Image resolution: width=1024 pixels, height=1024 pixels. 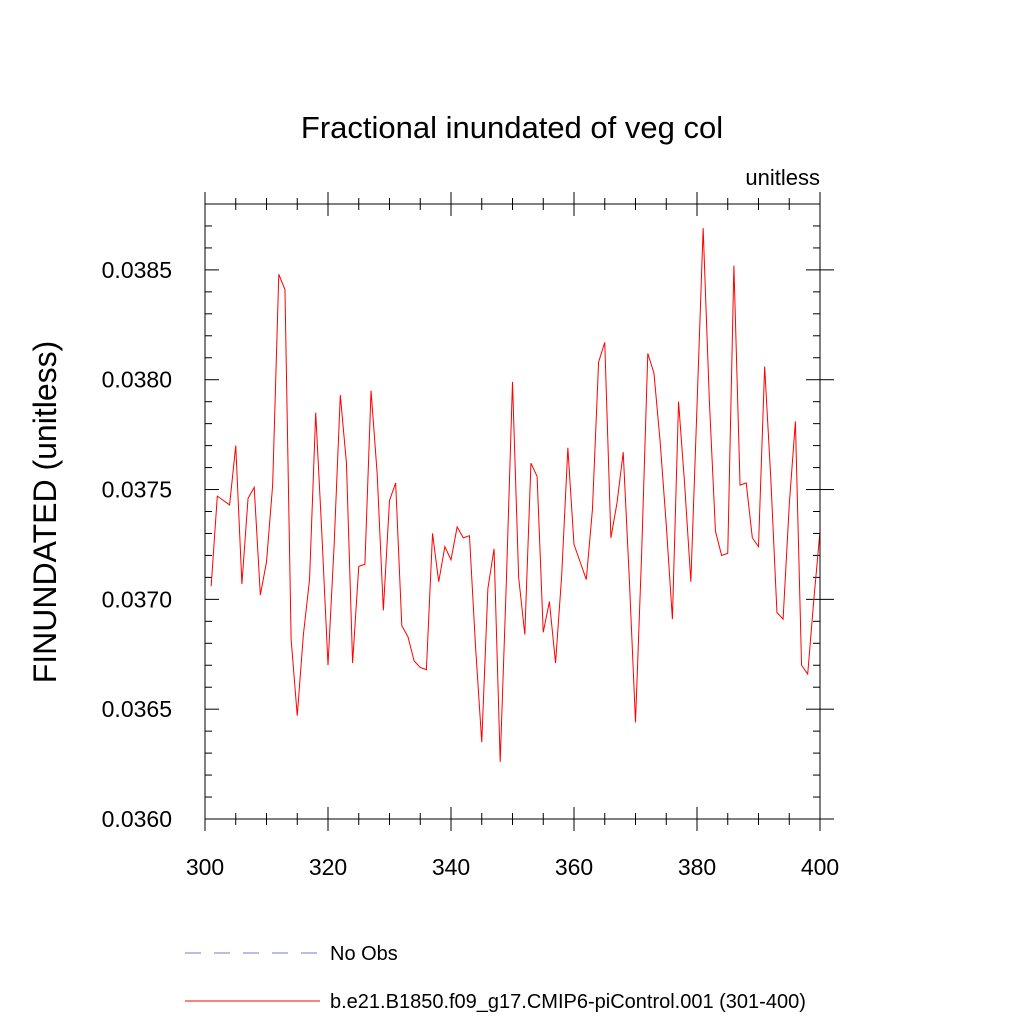 What do you see at coordinates (512, 127) in the screenshot?
I see `chart-title: Fractional inundated of veg col` at bounding box center [512, 127].